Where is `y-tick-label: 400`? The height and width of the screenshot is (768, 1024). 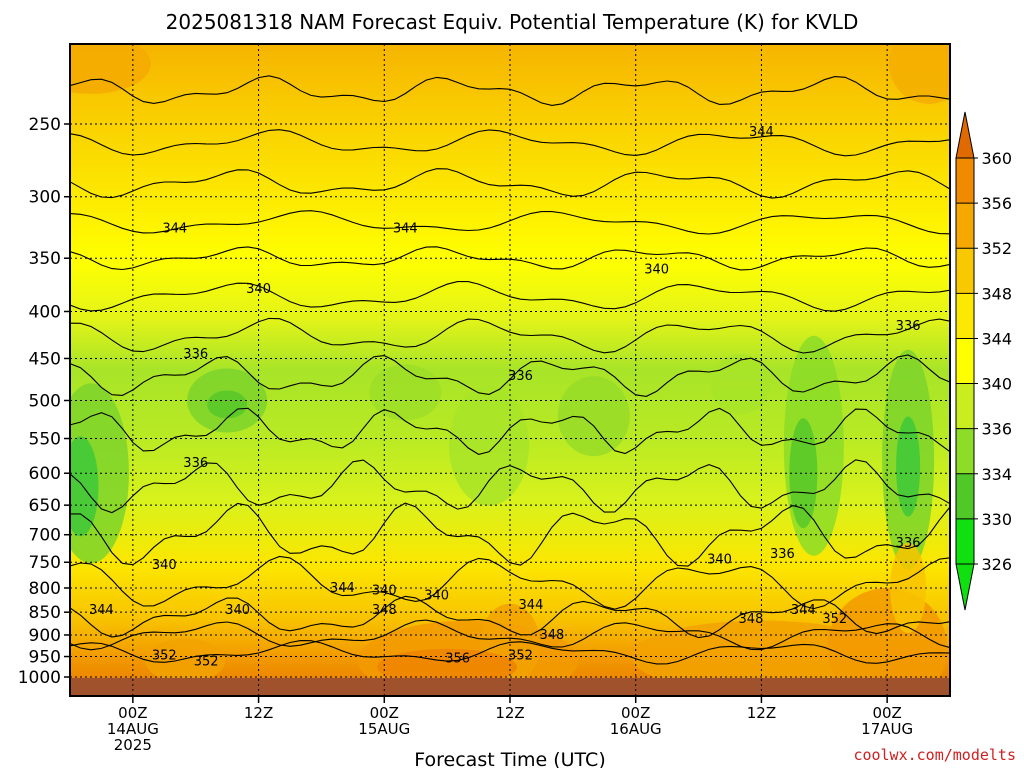
y-tick-label: 400 is located at coordinates (45, 312).